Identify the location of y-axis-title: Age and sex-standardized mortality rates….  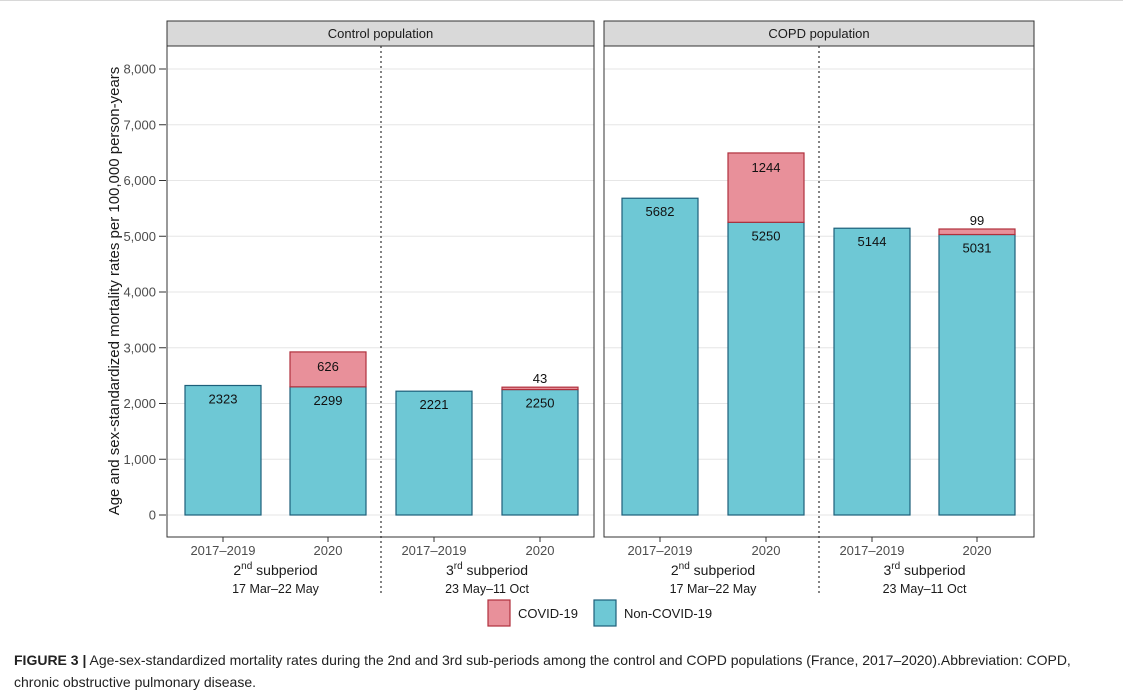
(114, 291).